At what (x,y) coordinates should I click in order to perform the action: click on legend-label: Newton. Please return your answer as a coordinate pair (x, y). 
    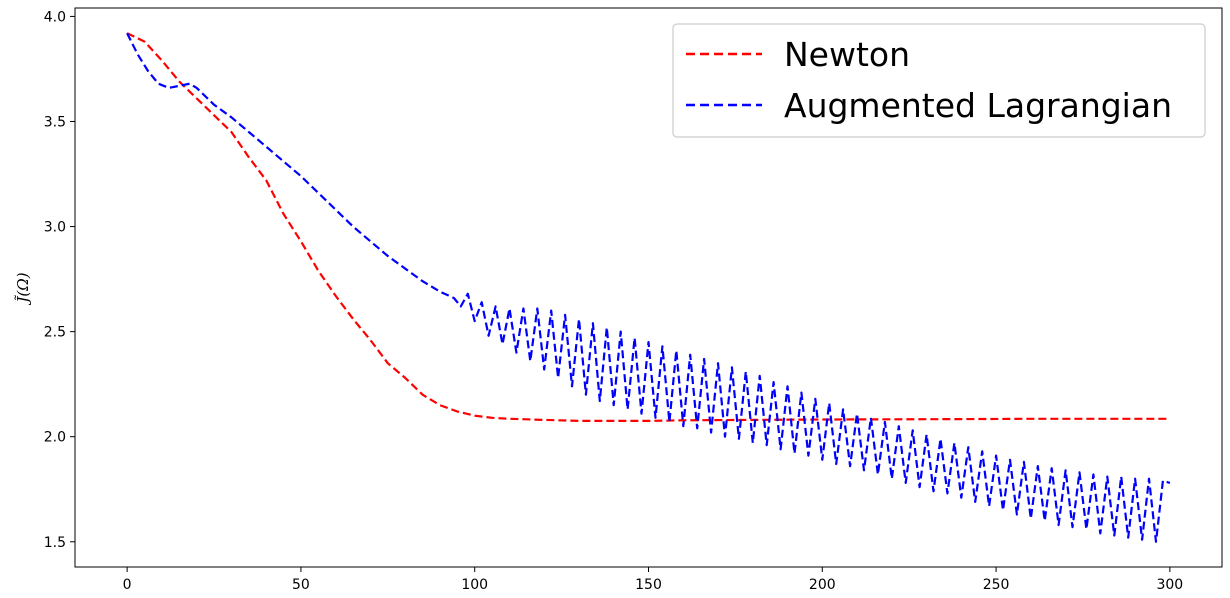
    Looking at the image, I should click on (847, 54).